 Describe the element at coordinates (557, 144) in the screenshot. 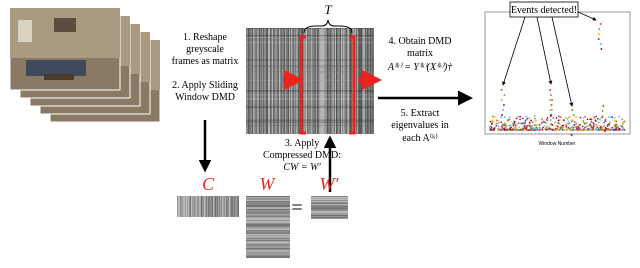

I see `x-axis-label: Window Number` at that location.